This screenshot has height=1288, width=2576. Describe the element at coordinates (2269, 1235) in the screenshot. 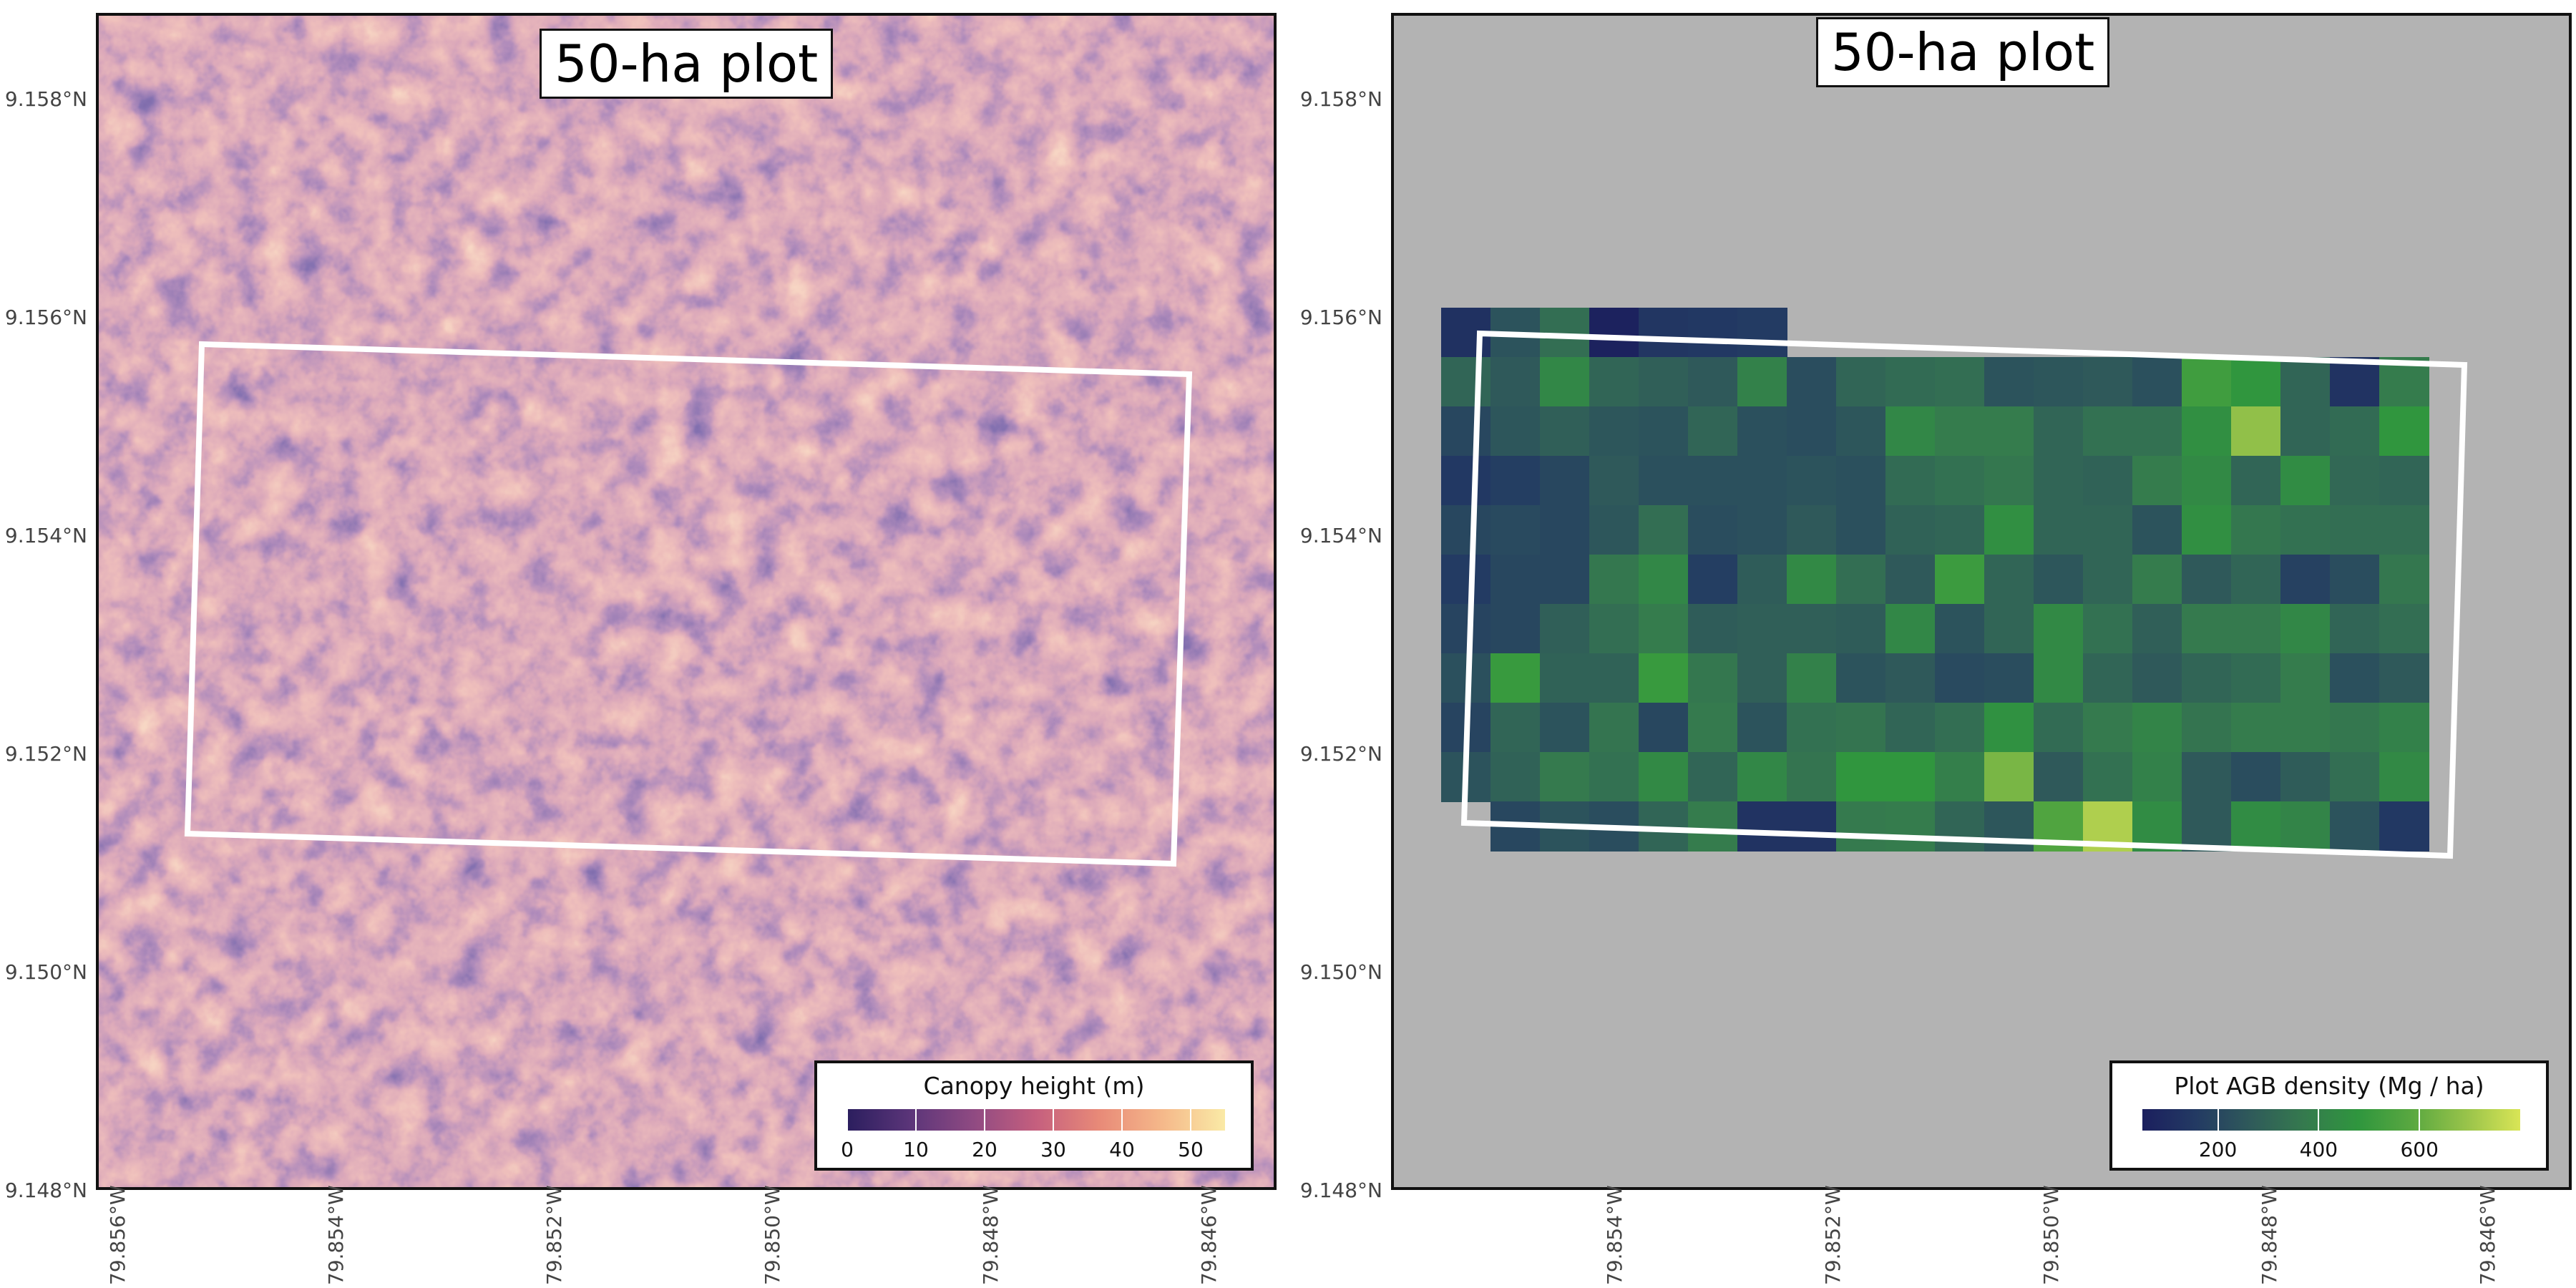

I see `longitude-tick-label: 79.848°W` at that location.